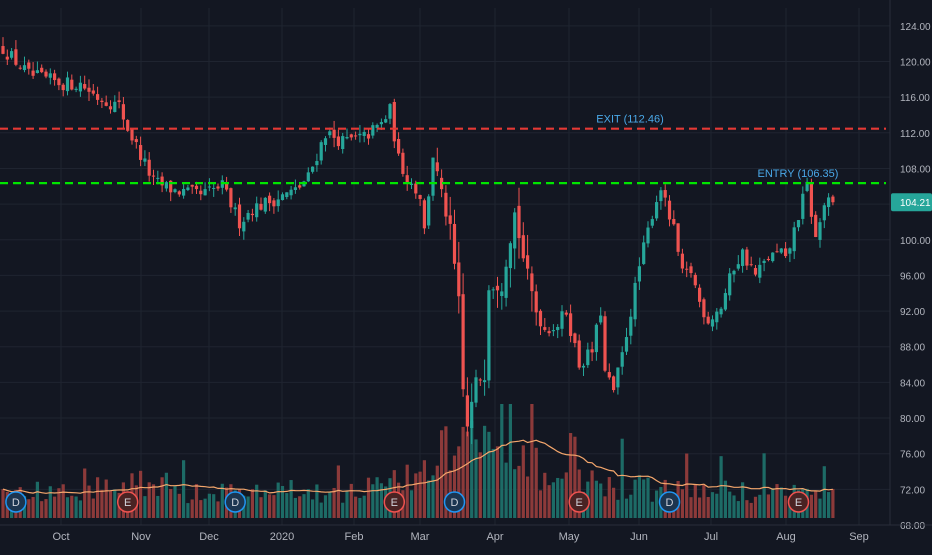  Describe the element at coordinates (417, 466) in the screenshot. I see `volume-ma-line` at that location.